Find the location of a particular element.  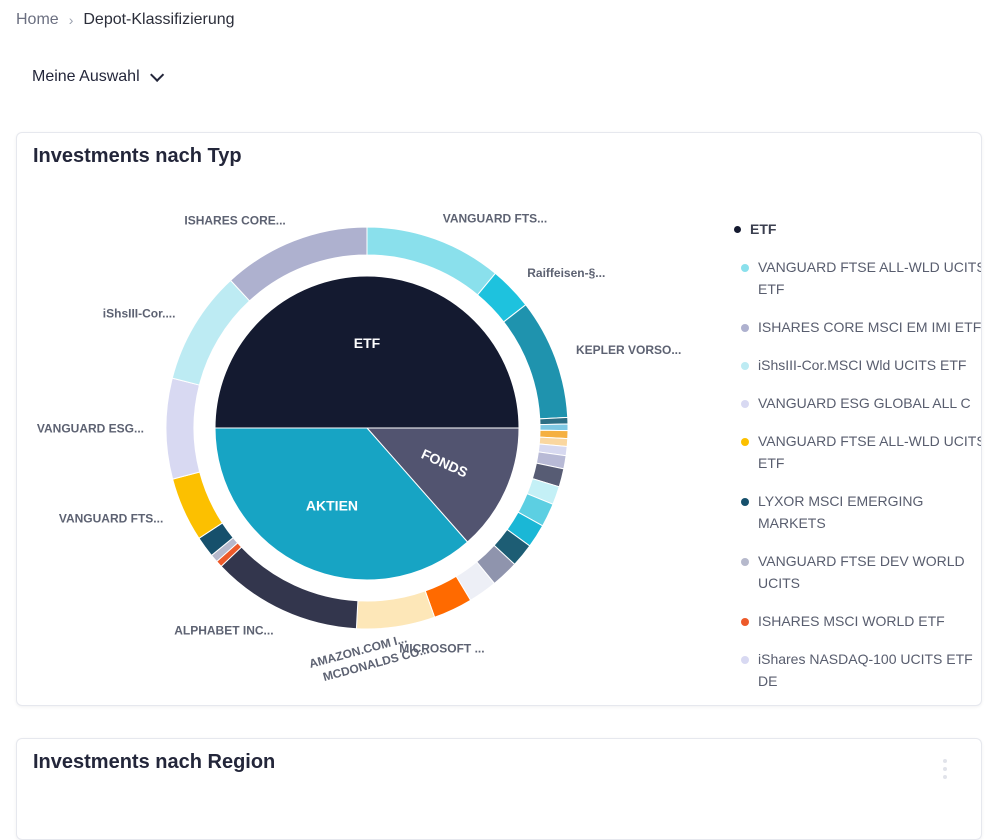

legend-label: ETF is located at coordinates (763, 229).